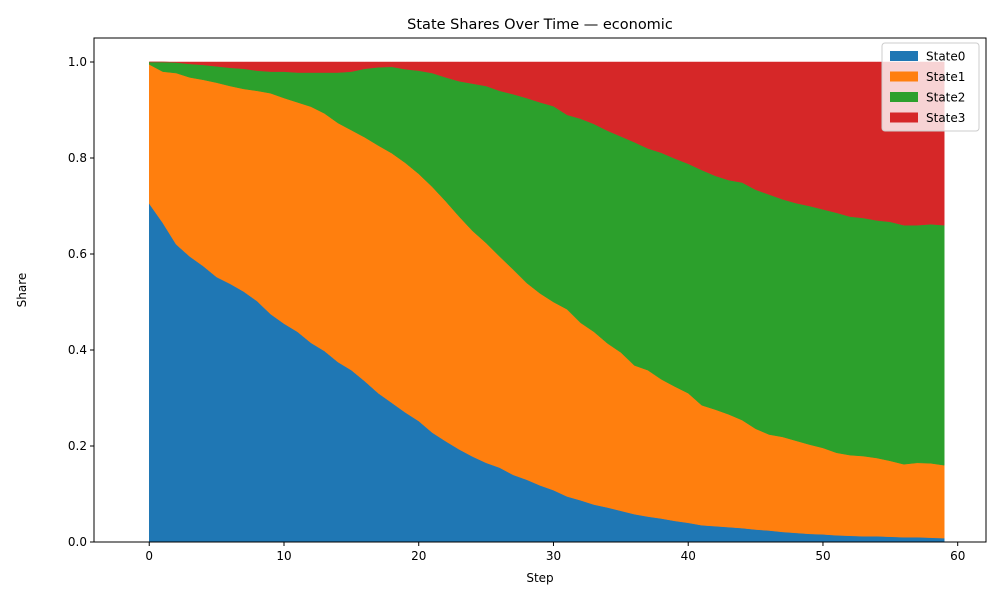 The height and width of the screenshot is (600, 1000). I want to click on x-tick-label: 60, so click(957, 556).